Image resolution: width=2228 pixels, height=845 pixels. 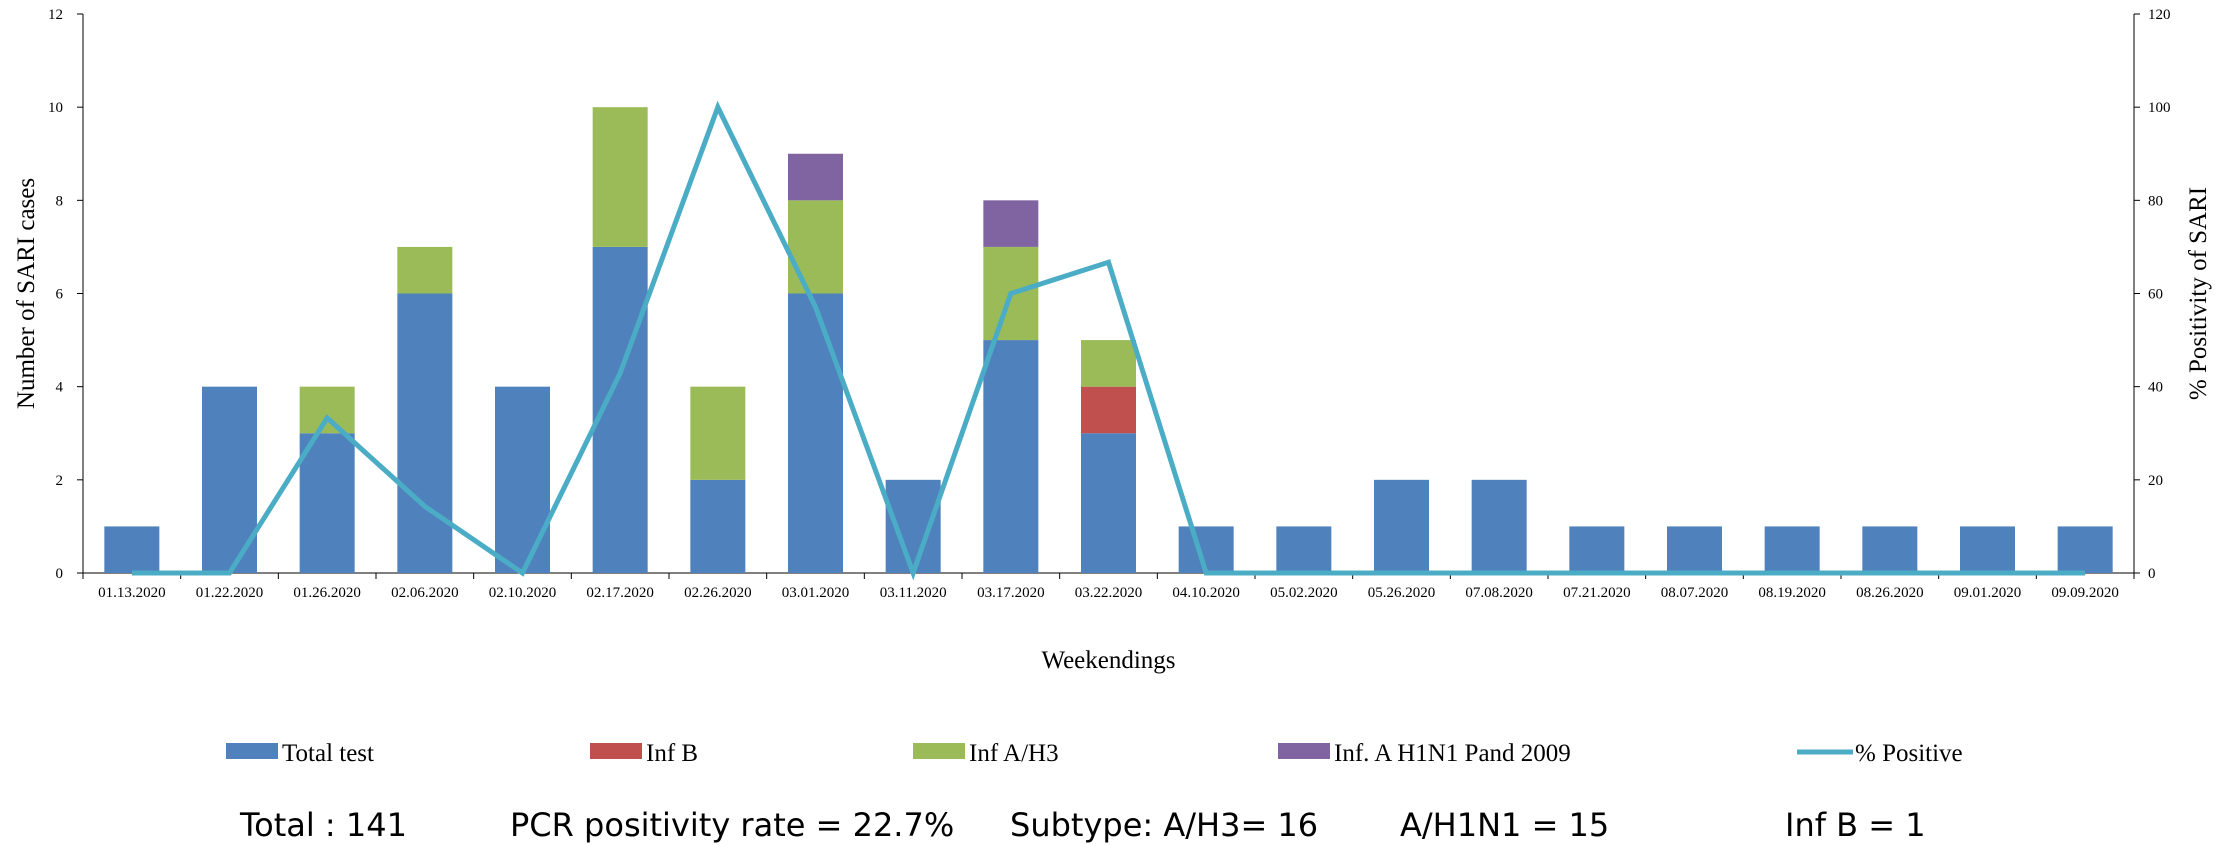 What do you see at coordinates (1108, 410) in the screenshot?
I see `bar-inf-b` at bounding box center [1108, 410].